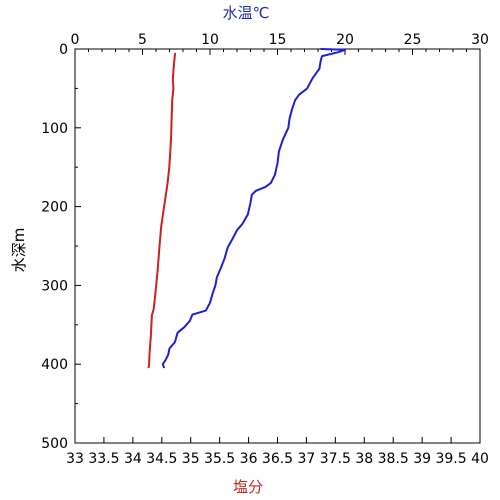  I want to click on bottom-tick-label: 36, so click(249, 459).